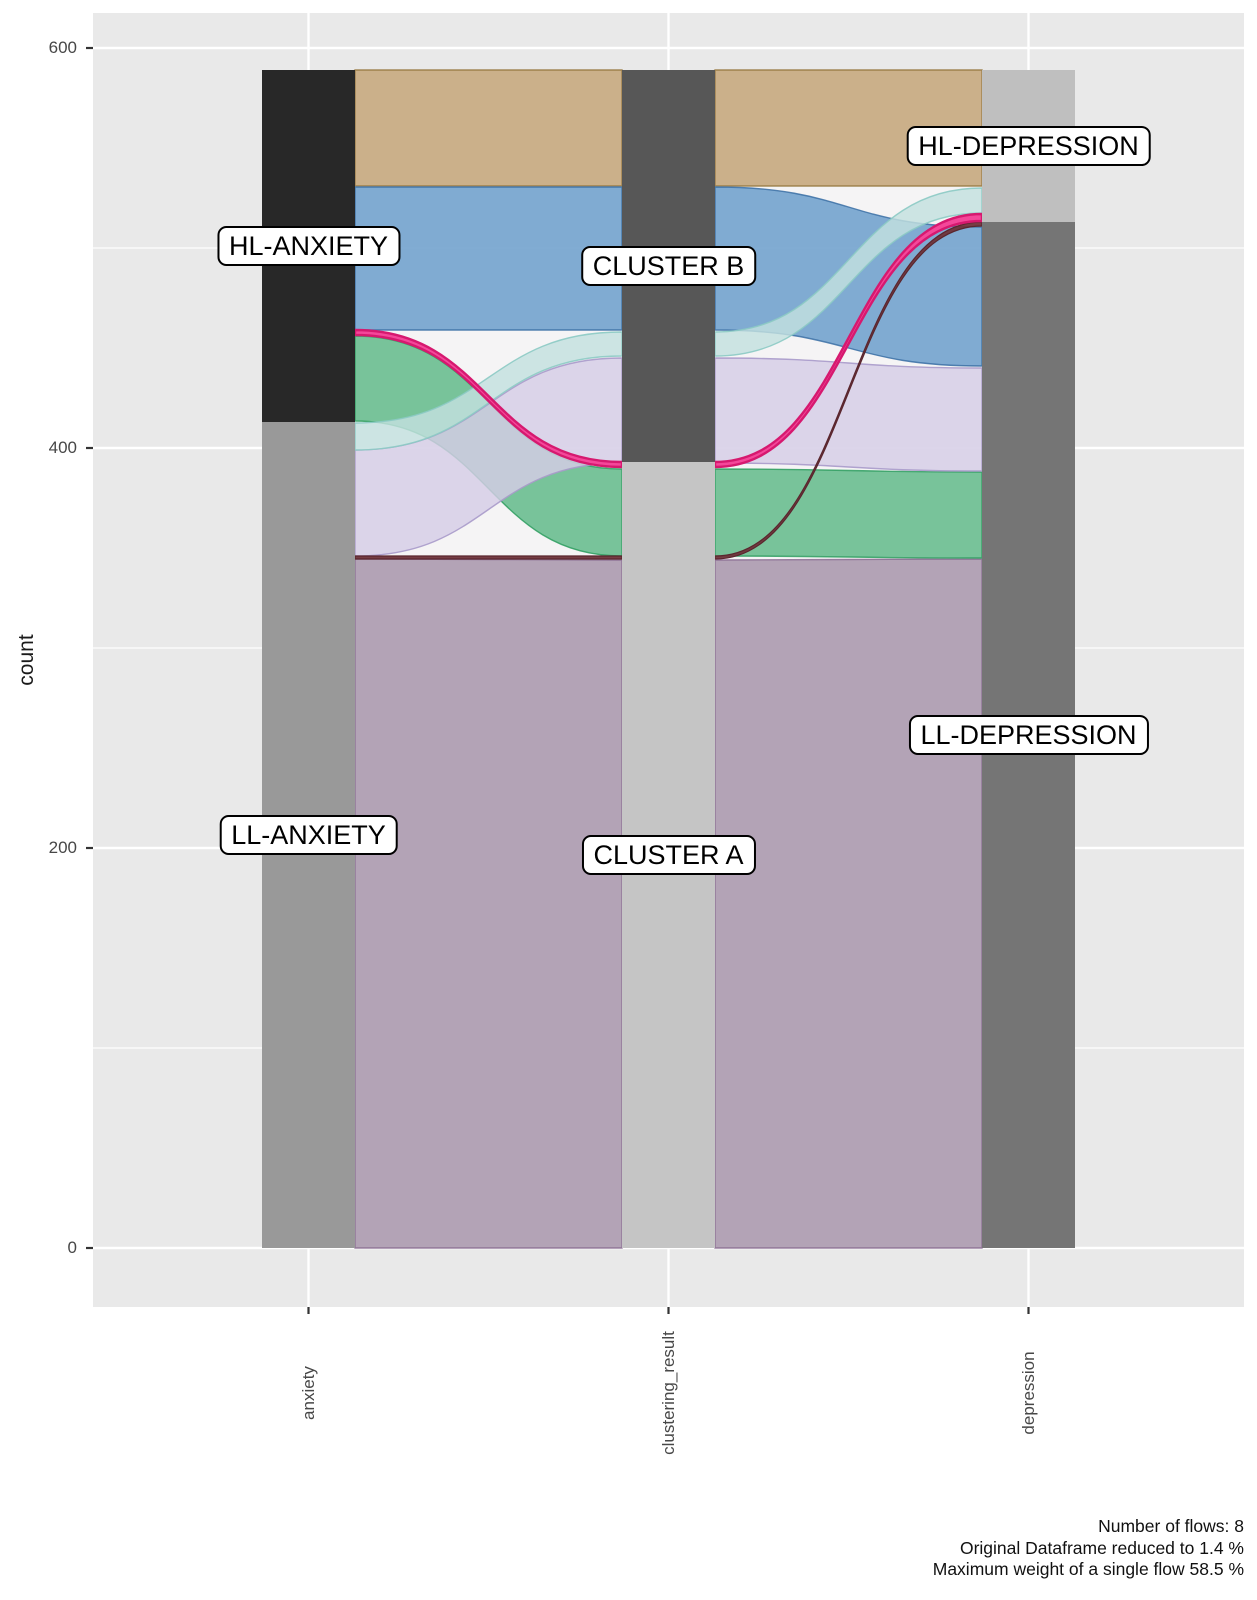 The height and width of the screenshot is (1600, 1257). Describe the element at coordinates (1028, 735) in the screenshot. I see `stratum-label-ll-depression: LL-DEPRESSION` at that location.